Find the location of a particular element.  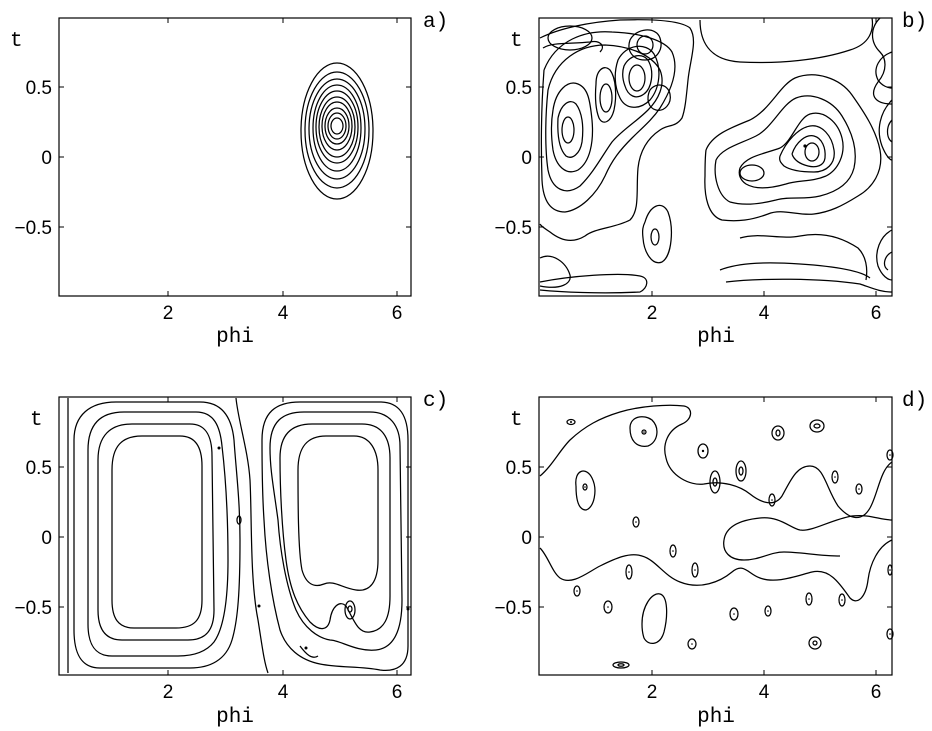

tick-marks is located at coordinates (235, 157).